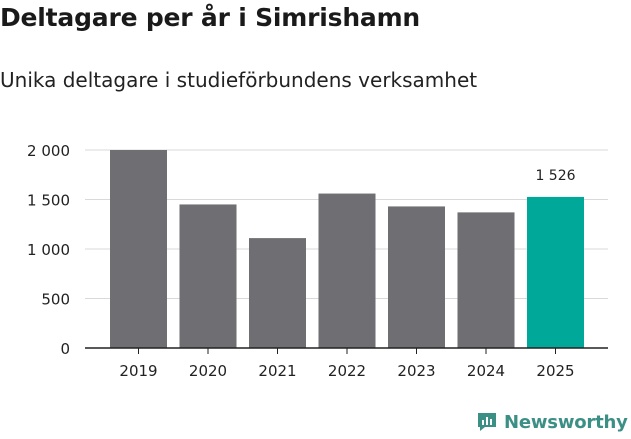 The width and height of the screenshot is (631, 439). What do you see at coordinates (65, 349) in the screenshot?
I see `y-tick-label: 0` at bounding box center [65, 349].